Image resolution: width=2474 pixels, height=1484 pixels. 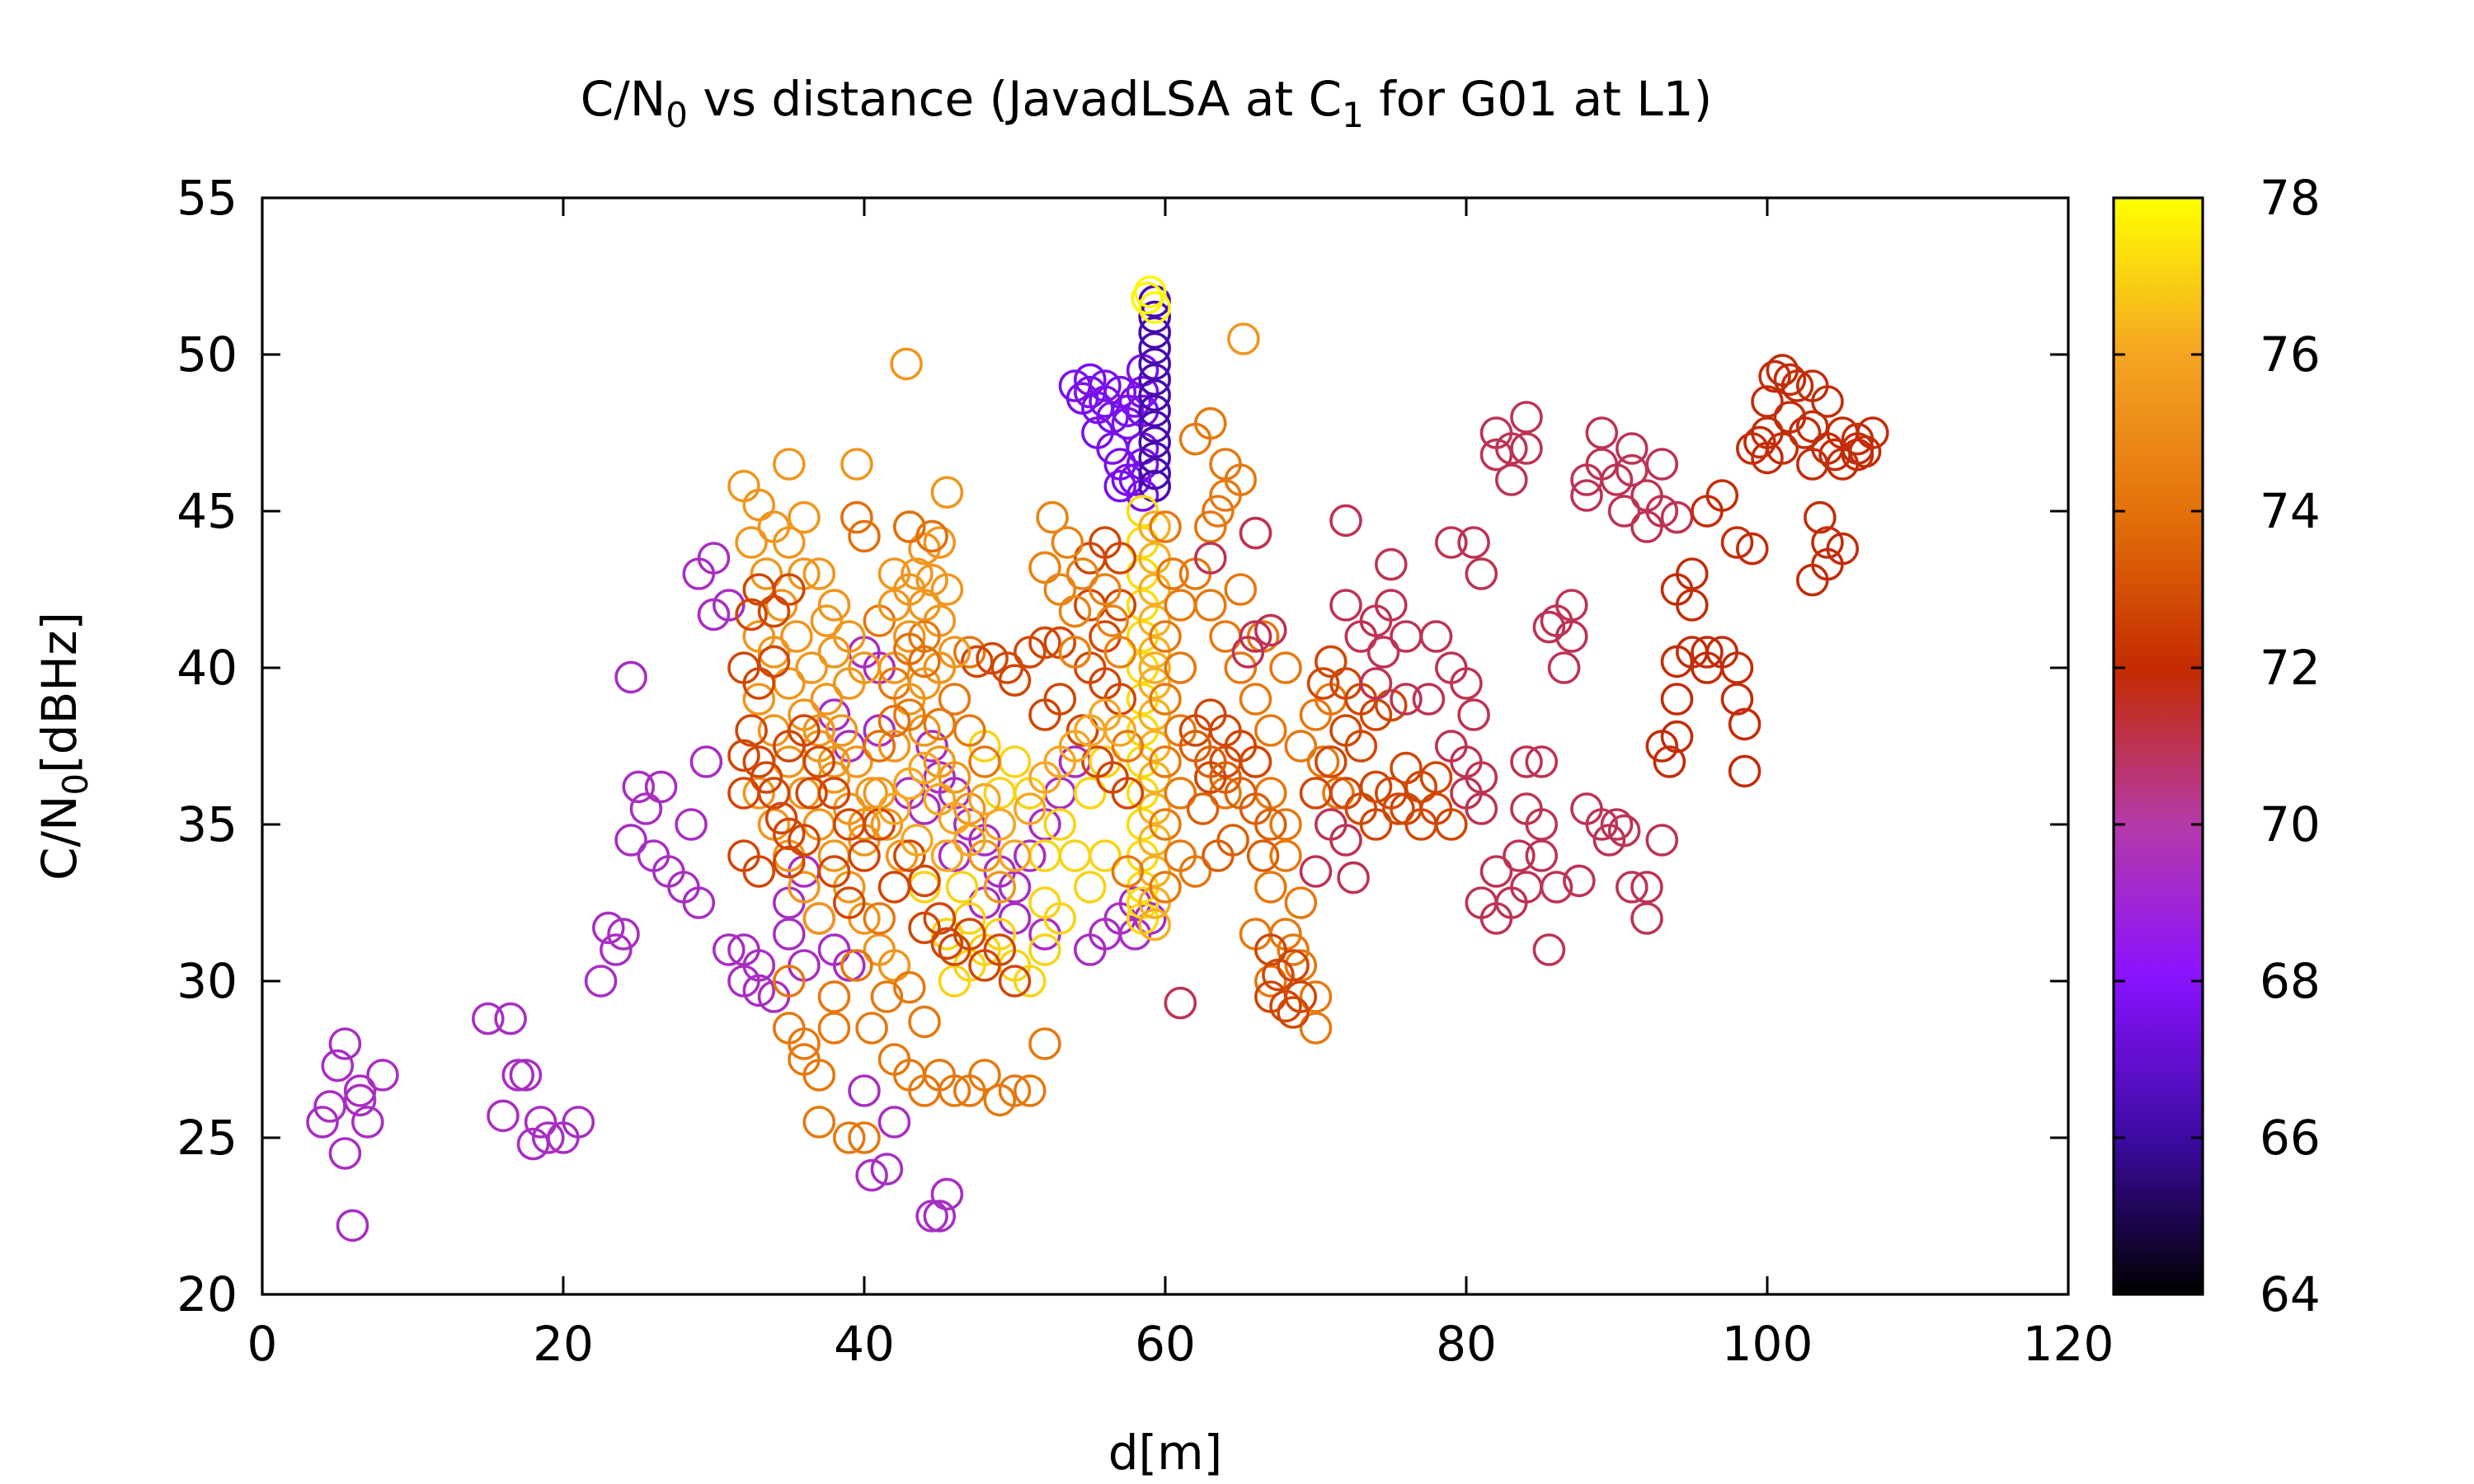 I want to click on y-axis-label-subscript: 0, so click(x=75, y=784).